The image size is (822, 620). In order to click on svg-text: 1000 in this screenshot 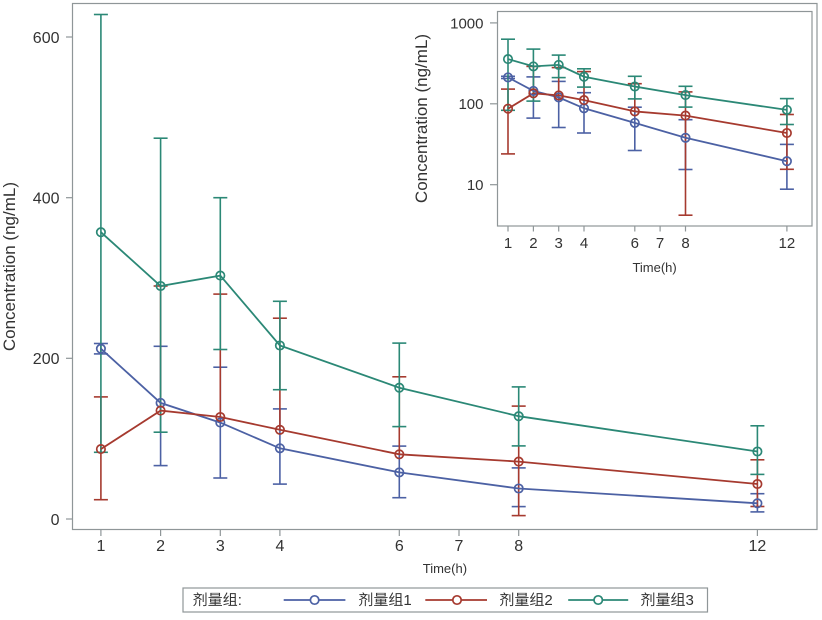, I will do `click(466, 23)`.